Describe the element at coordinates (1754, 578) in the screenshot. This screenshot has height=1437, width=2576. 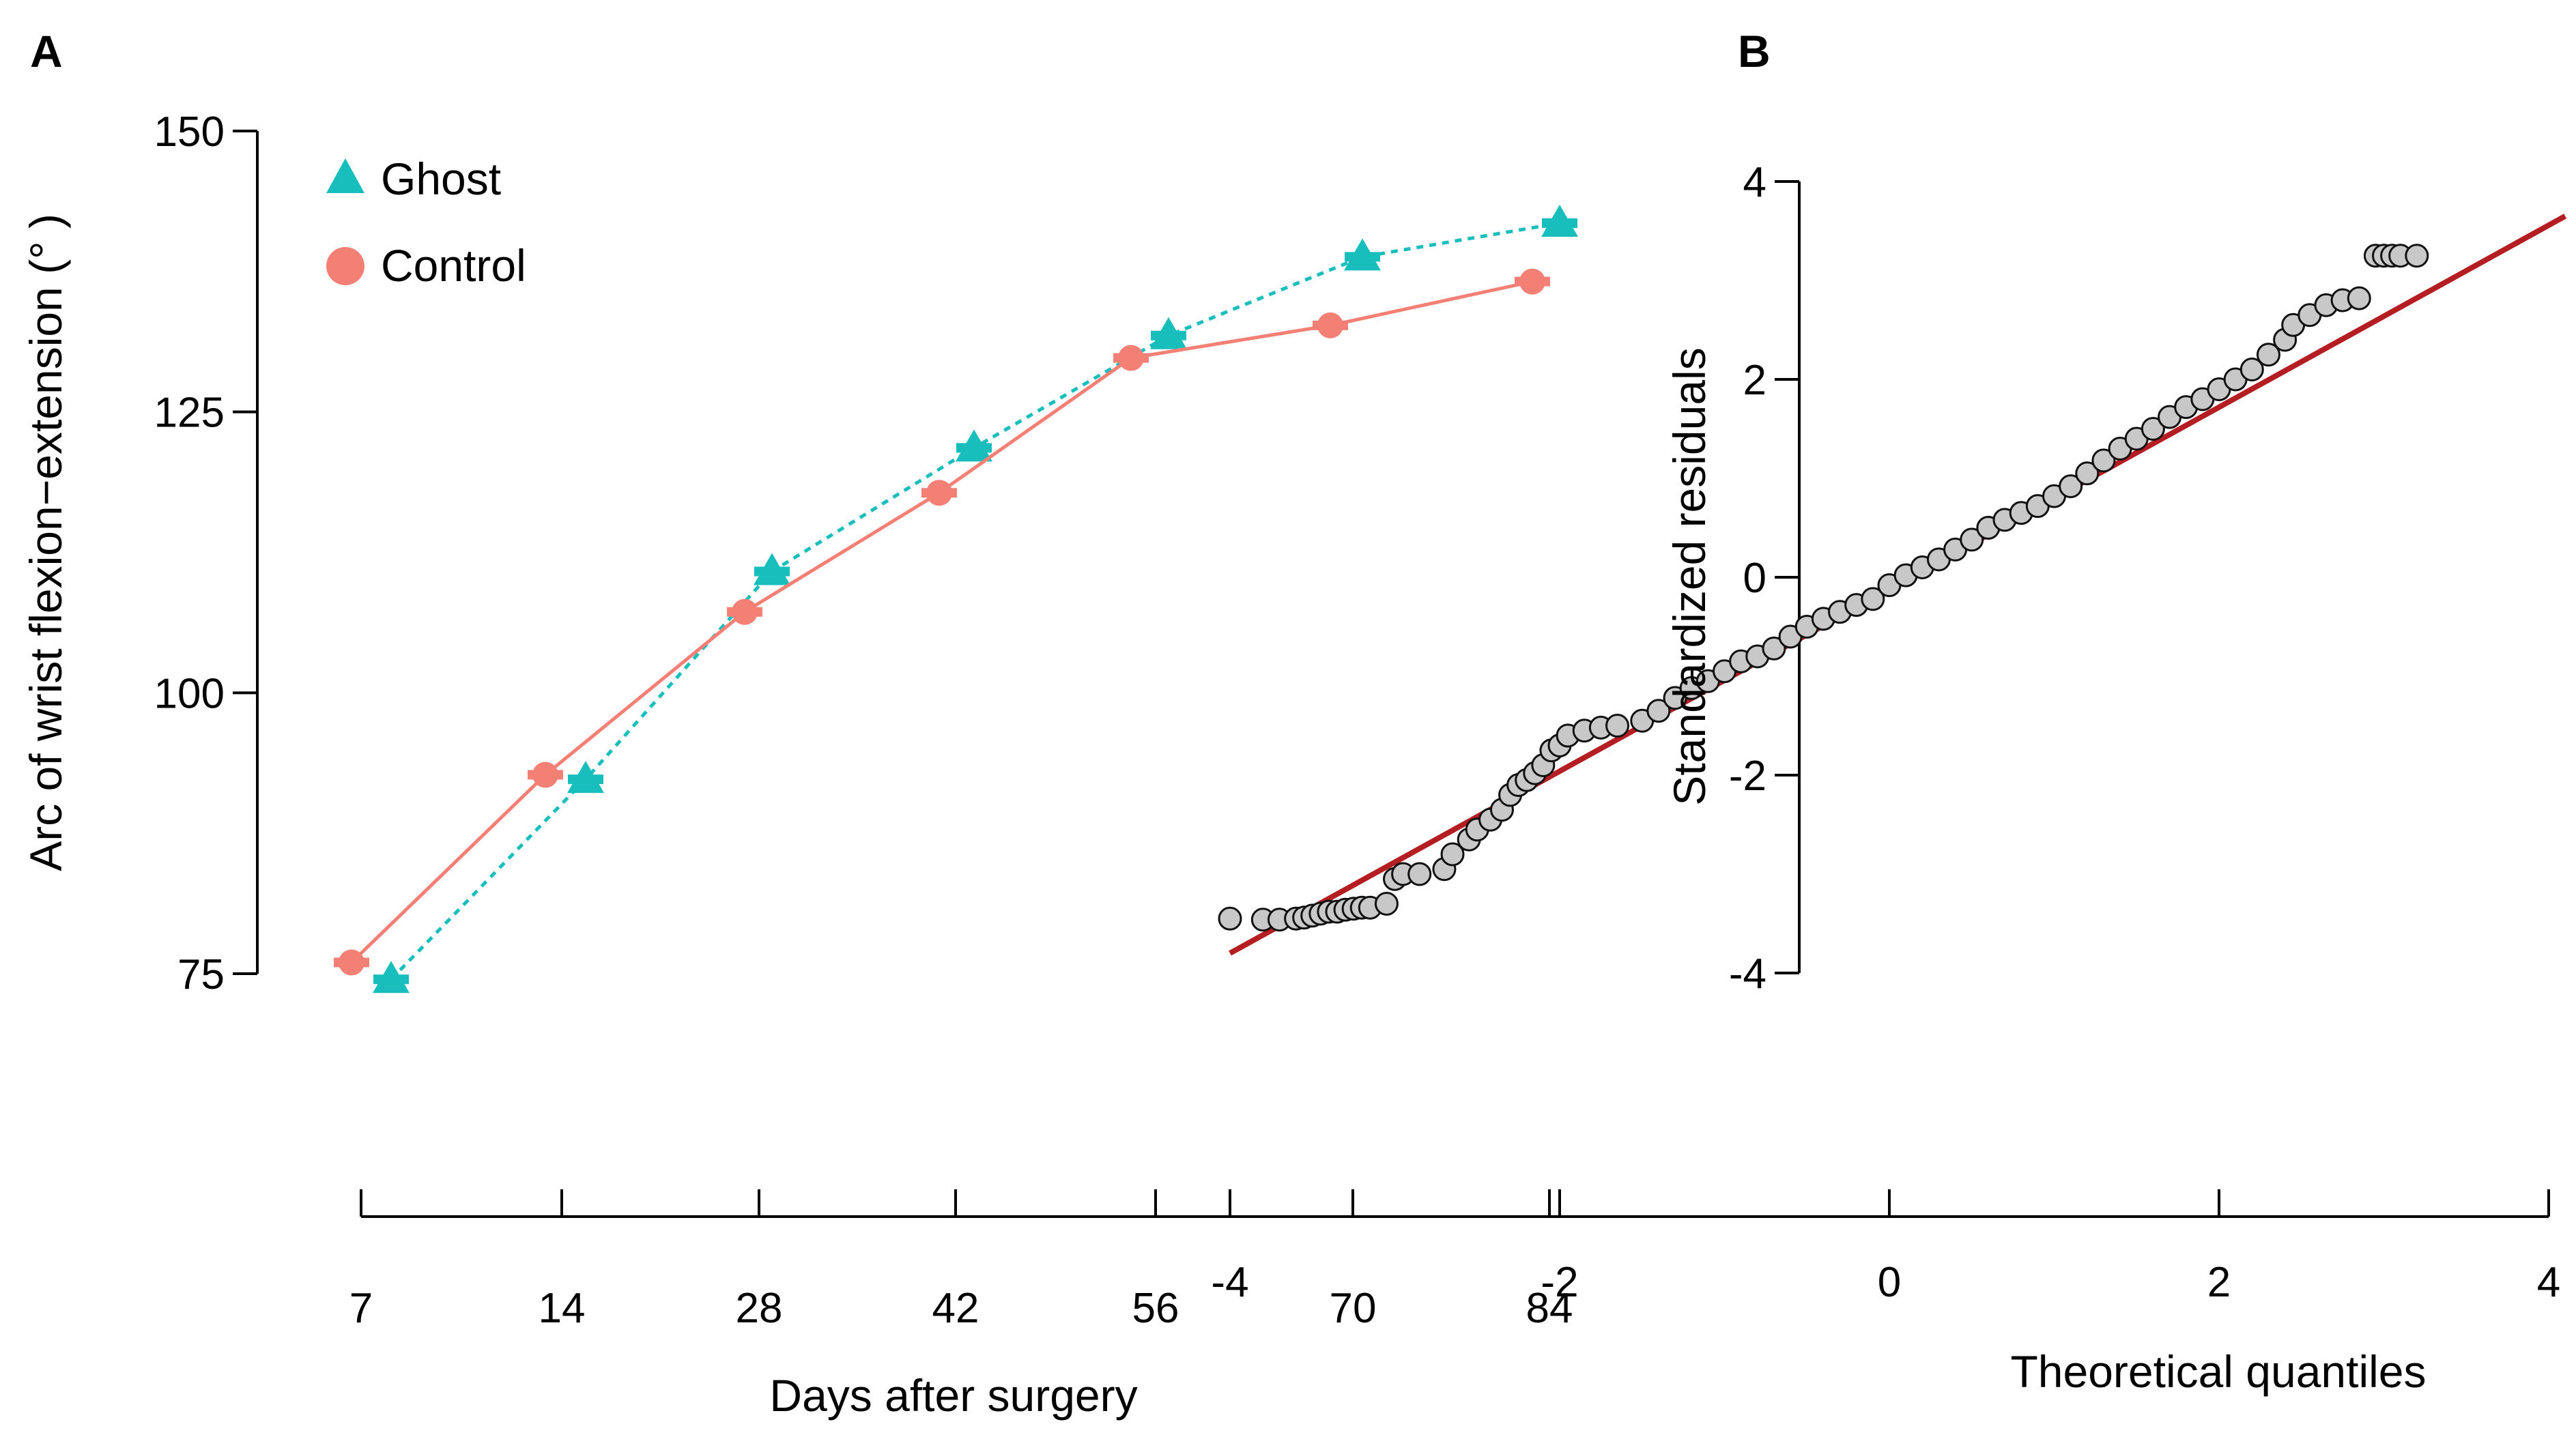
I see `y-tick-label: 0` at that location.